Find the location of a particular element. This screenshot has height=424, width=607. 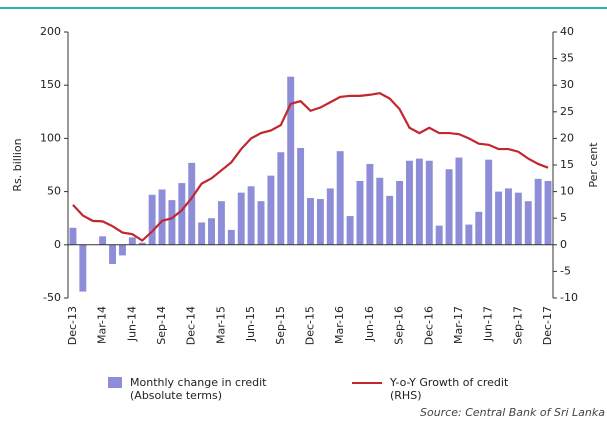

x-tick-label: Sep-17 is located at coordinates (517, 325).